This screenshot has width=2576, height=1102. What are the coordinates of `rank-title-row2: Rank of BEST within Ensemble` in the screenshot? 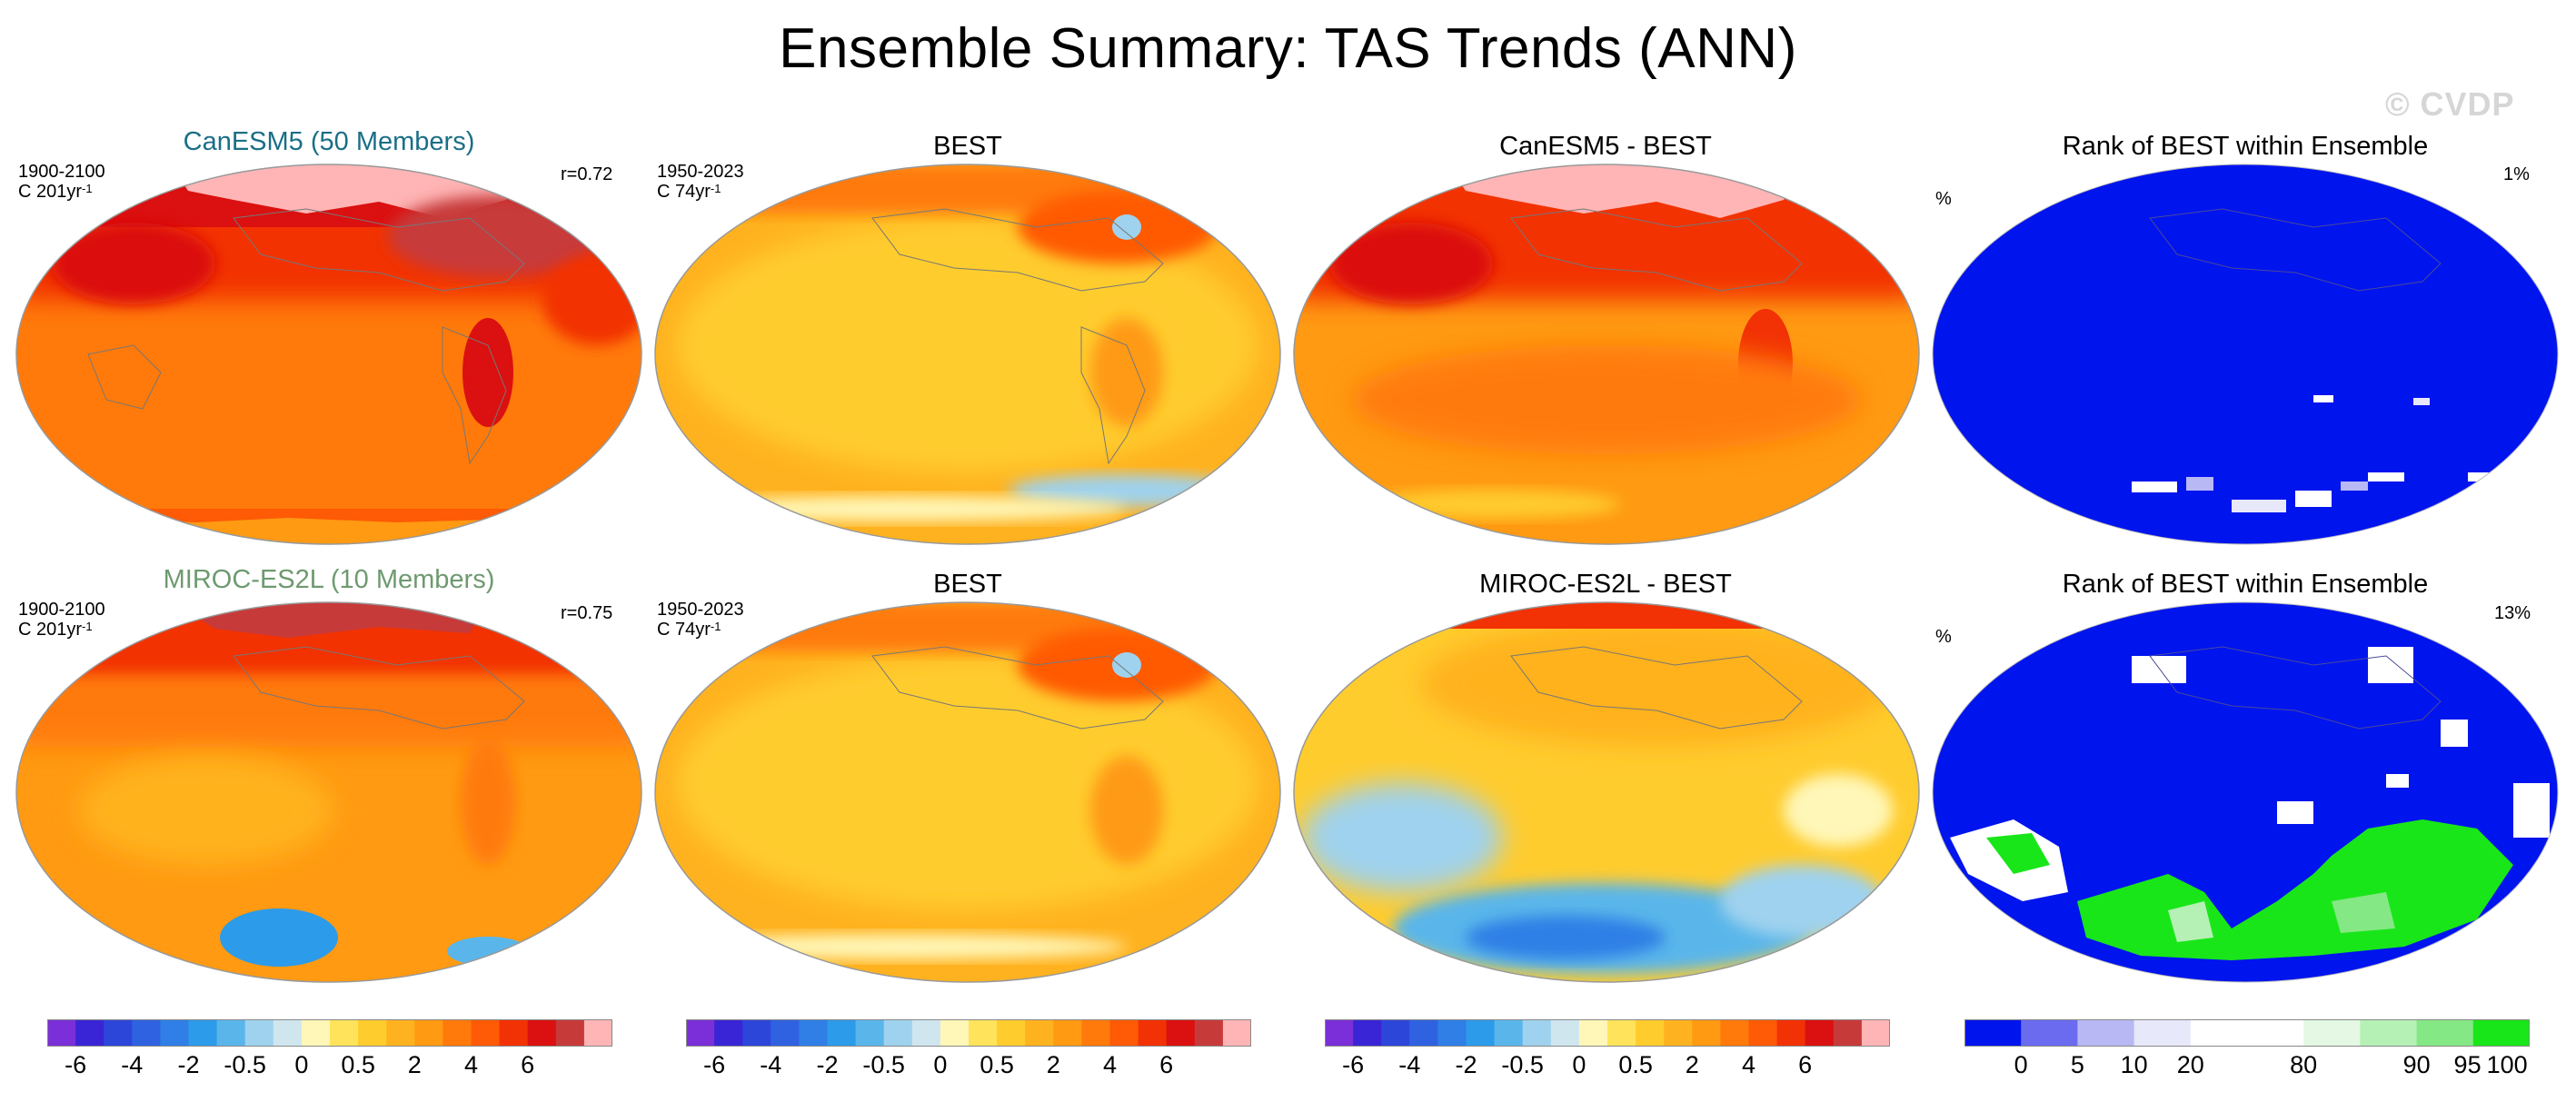 It's located at (2246, 584).